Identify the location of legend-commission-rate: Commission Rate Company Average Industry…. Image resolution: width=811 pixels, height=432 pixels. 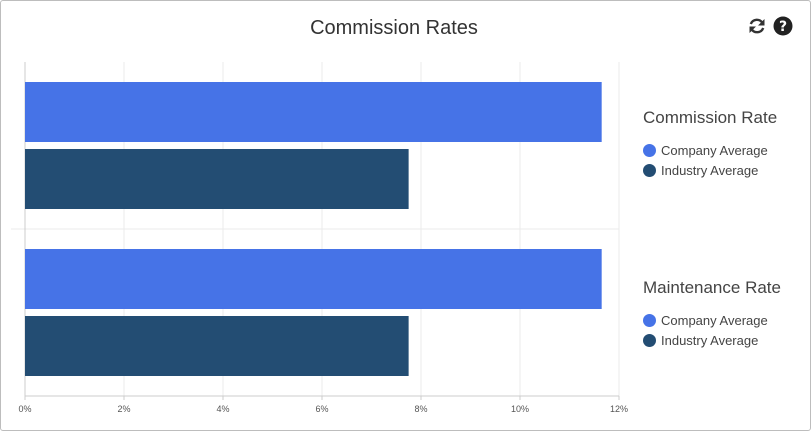
(710, 144).